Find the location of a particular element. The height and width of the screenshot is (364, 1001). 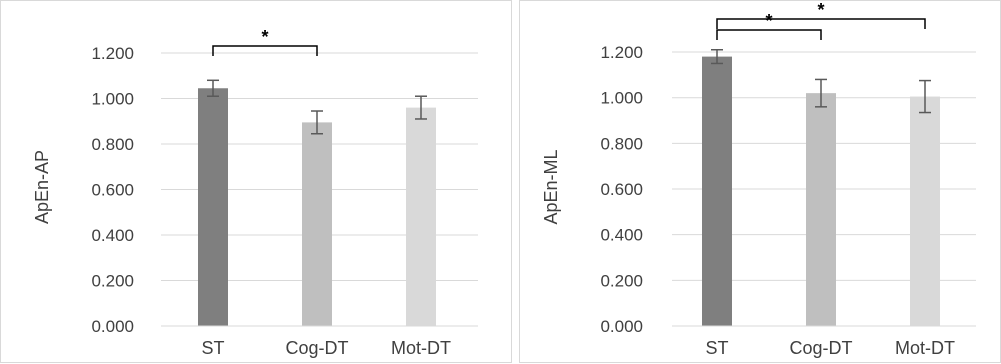

y-axis-title: ApEn-AP is located at coordinates (42, 187).